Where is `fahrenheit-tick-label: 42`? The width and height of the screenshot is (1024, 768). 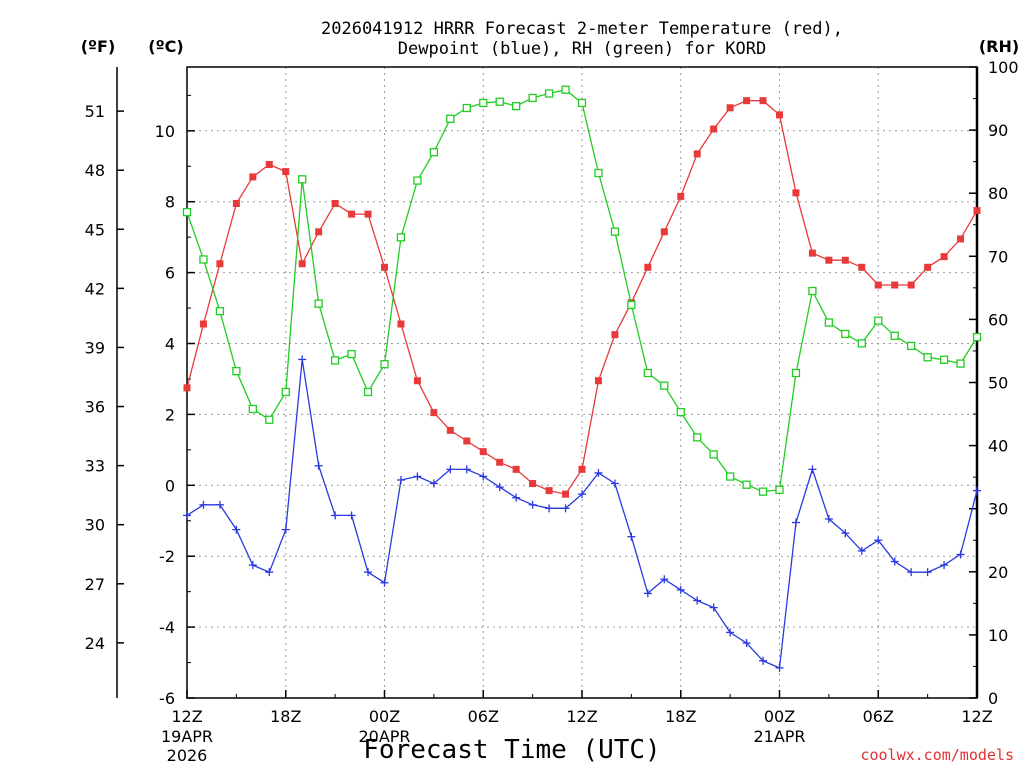
fahrenheit-tick-label: 42 is located at coordinates (95, 288).